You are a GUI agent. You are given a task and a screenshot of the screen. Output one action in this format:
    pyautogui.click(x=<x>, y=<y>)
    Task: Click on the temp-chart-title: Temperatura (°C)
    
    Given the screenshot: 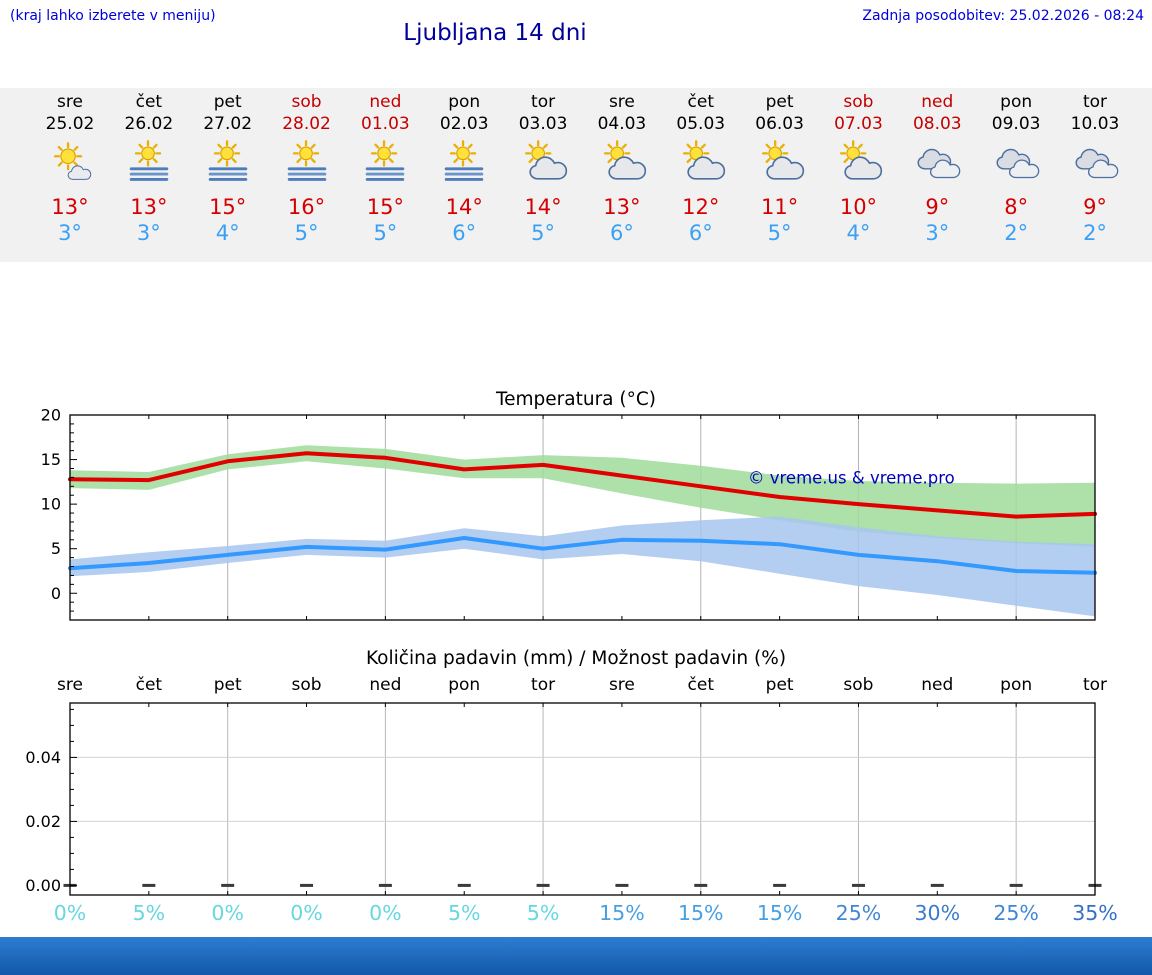 What is the action you would take?
    pyautogui.click(x=576, y=399)
    